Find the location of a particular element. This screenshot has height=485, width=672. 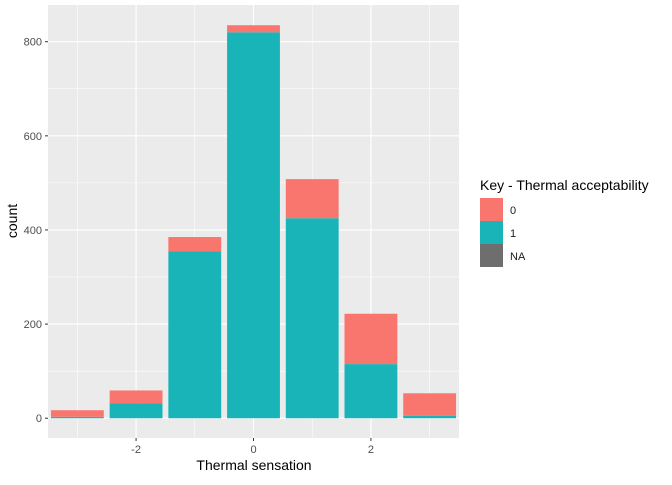

y-tick-label: 200 is located at coordinates (33, 325).